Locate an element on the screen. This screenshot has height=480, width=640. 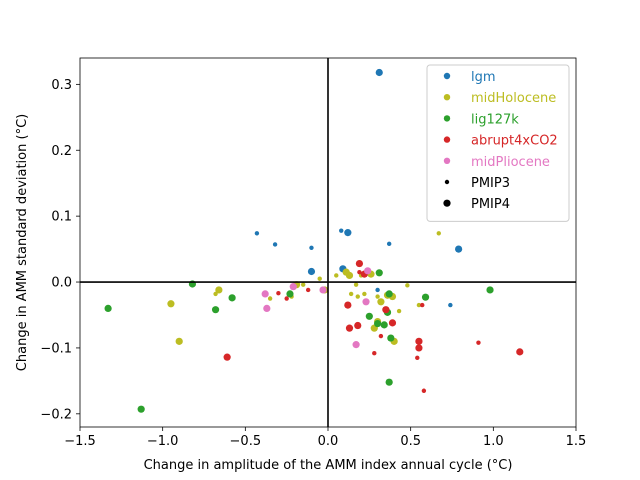
legend-marker-midPliocene is located at coordinates (447, 160).